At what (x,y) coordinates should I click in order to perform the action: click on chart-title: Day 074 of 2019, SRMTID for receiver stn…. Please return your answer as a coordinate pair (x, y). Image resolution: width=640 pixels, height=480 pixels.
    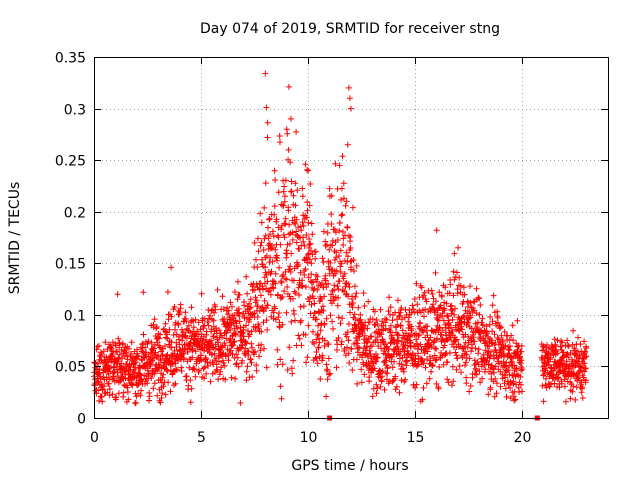
    Looking at the image, I should click on (350, 29).